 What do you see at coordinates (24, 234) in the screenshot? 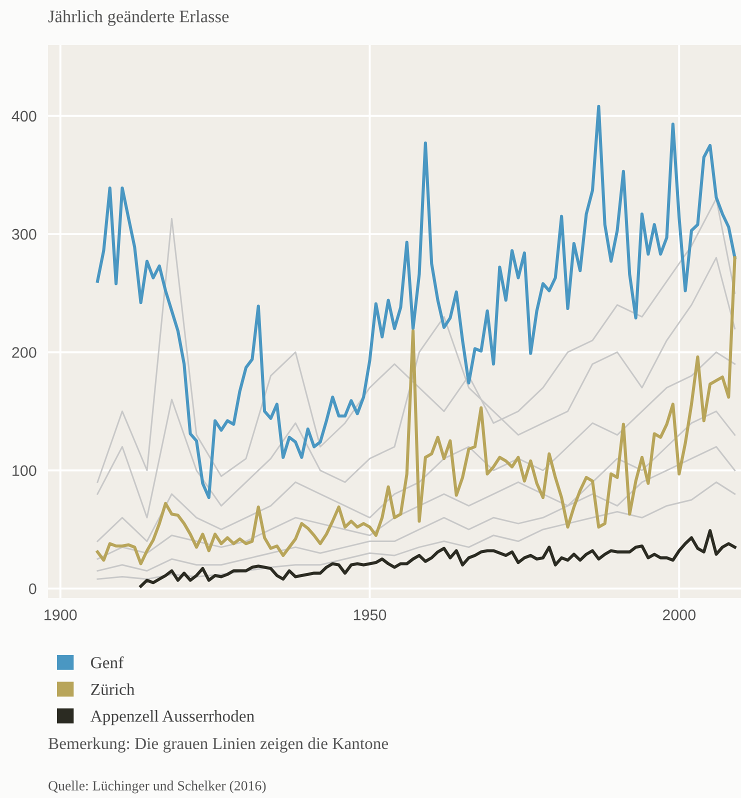
I see `y-tick-label: 300` at bounding box center [24, 234].